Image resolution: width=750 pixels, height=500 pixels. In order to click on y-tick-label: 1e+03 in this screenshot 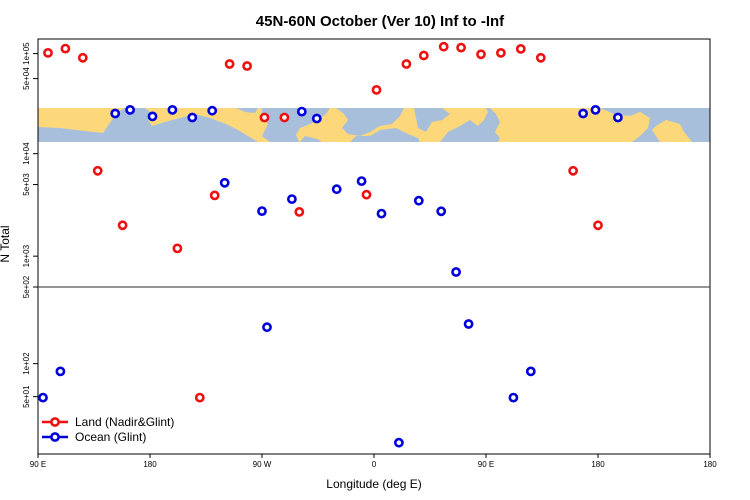, I will do `click(26, 255)`.